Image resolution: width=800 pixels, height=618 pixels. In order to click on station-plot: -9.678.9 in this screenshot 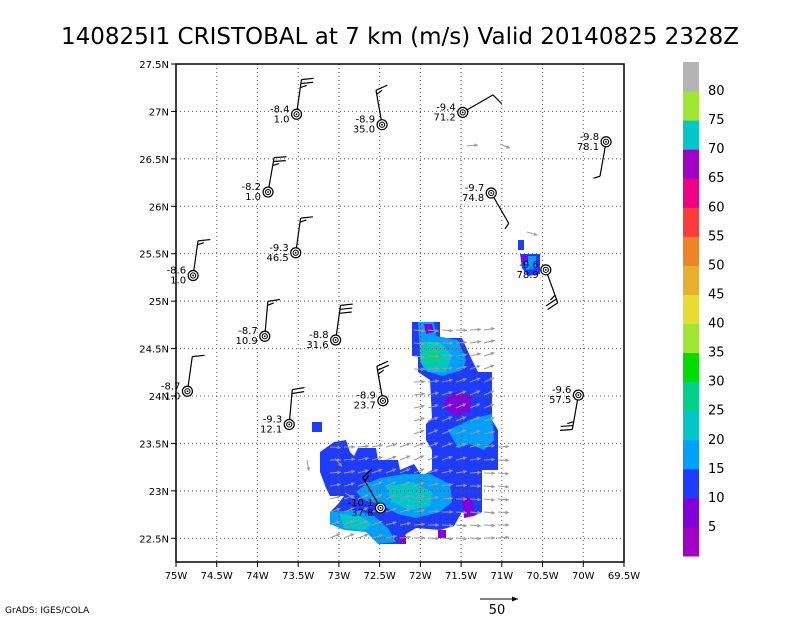, I will do `click(538, 285)`.